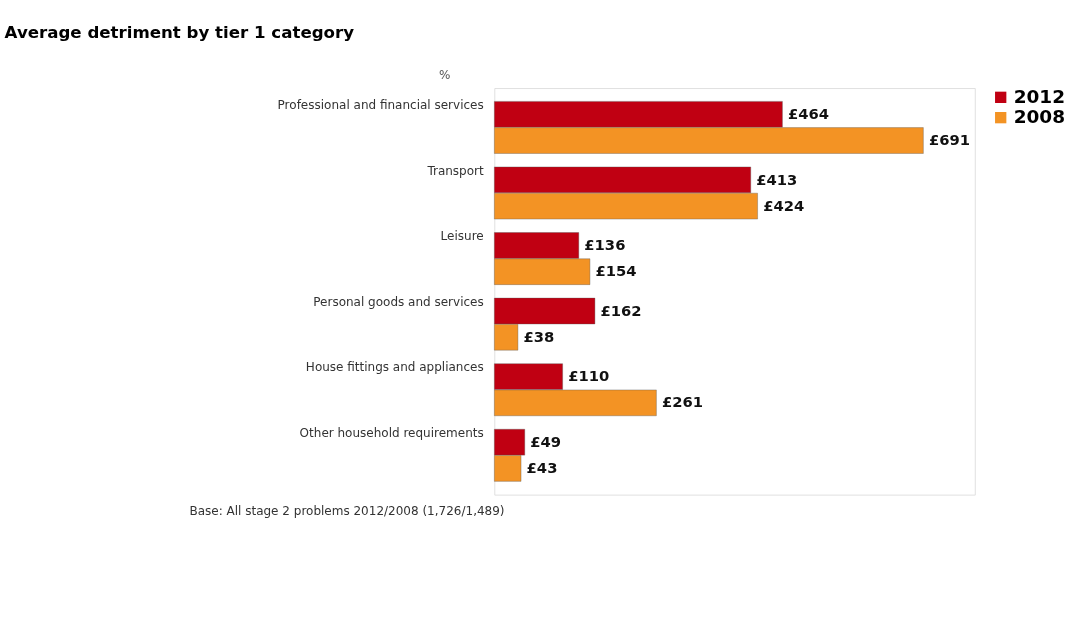 This screenshot has height=637, width=1070. I want to click on text: Average detriment by tier 1 category, so click(179, 33).